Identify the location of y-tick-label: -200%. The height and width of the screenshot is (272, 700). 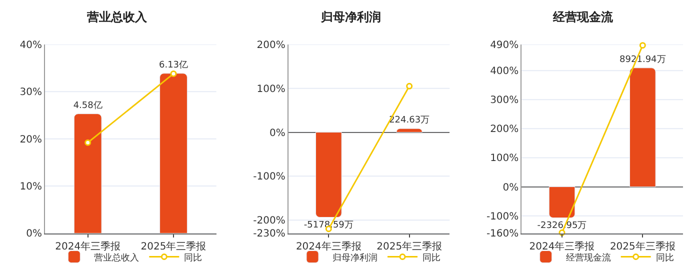
(269, 221).